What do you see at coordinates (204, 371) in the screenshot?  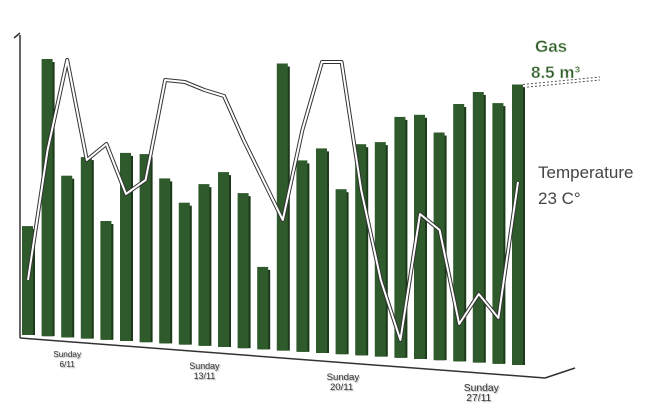 I see `x-tick-label: Sunday 13/11` at bounding box center [204, 371].